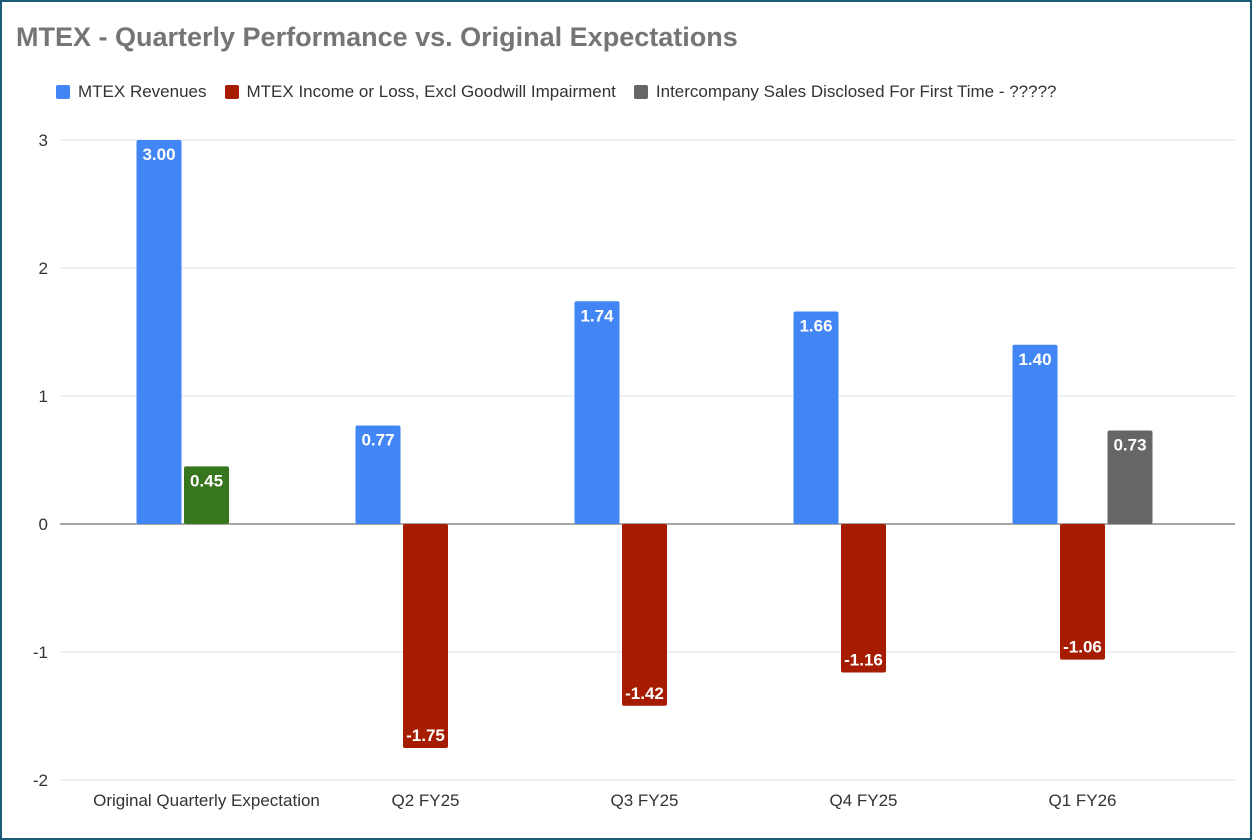  I want to click on y-tick-label: -1, so click(40, 652).